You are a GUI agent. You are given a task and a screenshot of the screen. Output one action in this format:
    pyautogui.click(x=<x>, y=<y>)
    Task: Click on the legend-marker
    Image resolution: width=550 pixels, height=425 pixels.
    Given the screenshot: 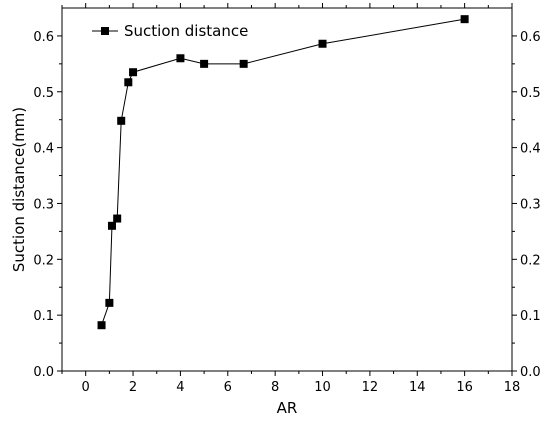 What is the action you would take?
    pyautogui.click(x=105, y=31)
    